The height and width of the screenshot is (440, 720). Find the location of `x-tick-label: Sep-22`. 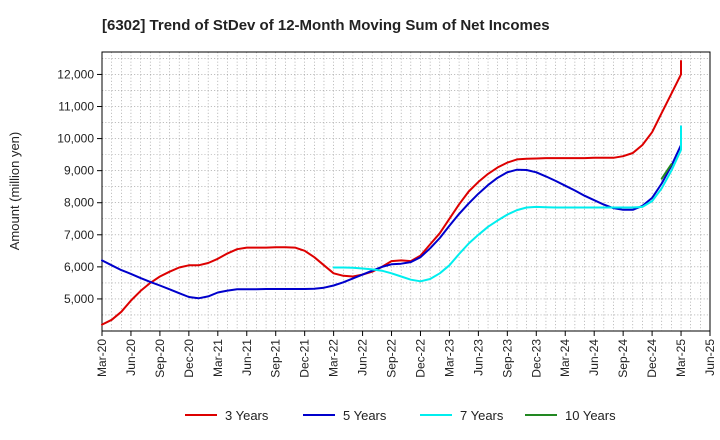

x-tick-label: Sep-22 is located at coordinates (392, 358).